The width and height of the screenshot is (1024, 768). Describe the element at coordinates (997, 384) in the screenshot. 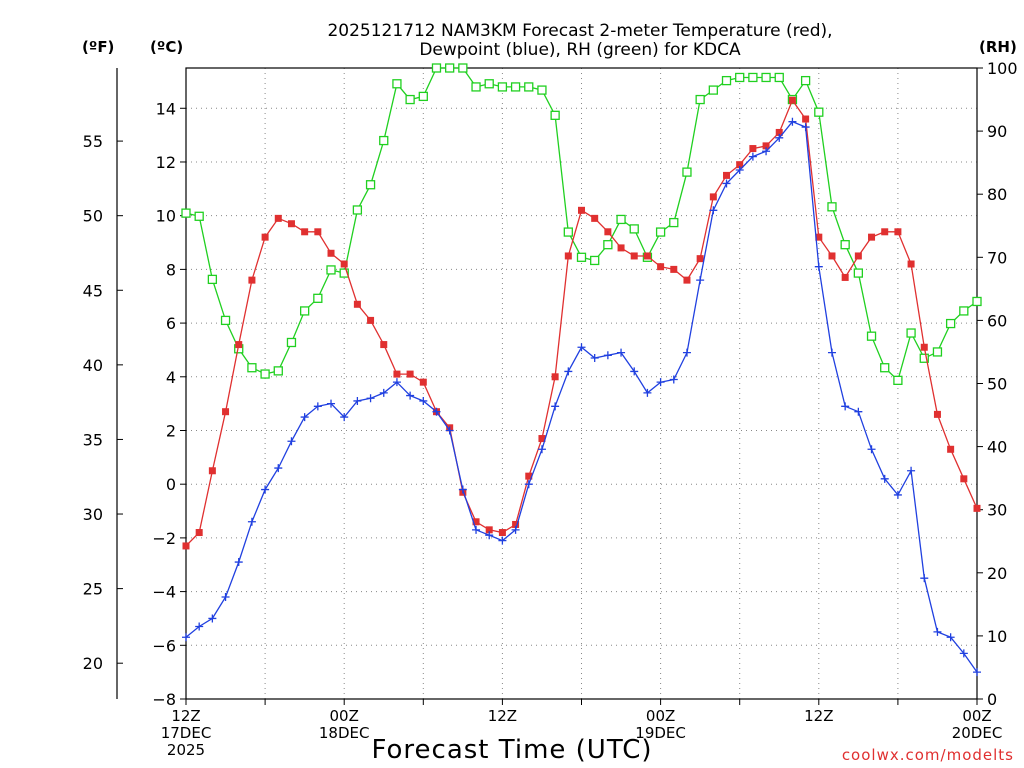

I see `rh-tick-label: 50` at that location.